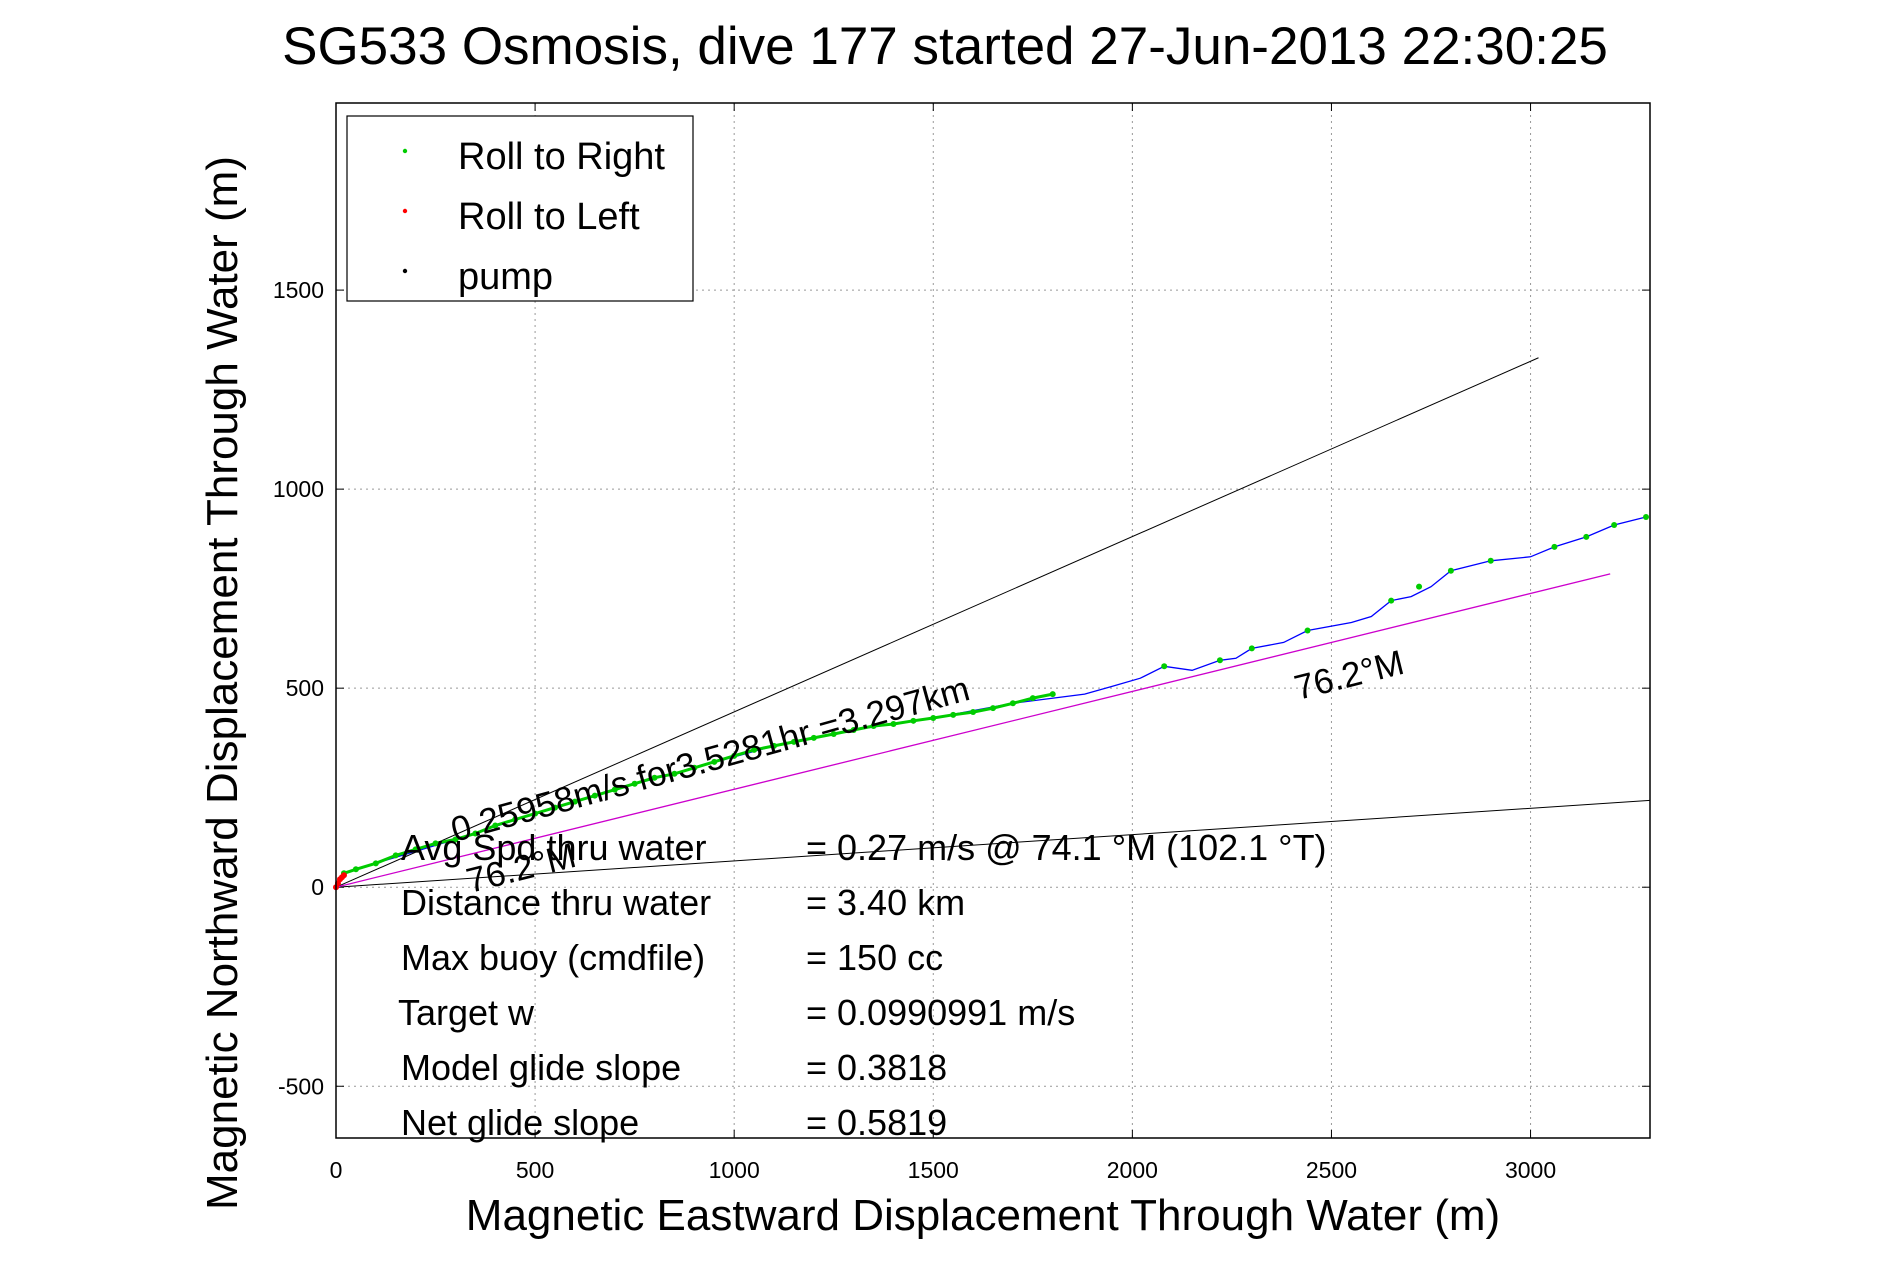 The image size is (1891, 1262). What do you see at coordinates (336, 1170) in the screenshot?
I see `x-tick-label: 0` at bounding box center [336, 1170].